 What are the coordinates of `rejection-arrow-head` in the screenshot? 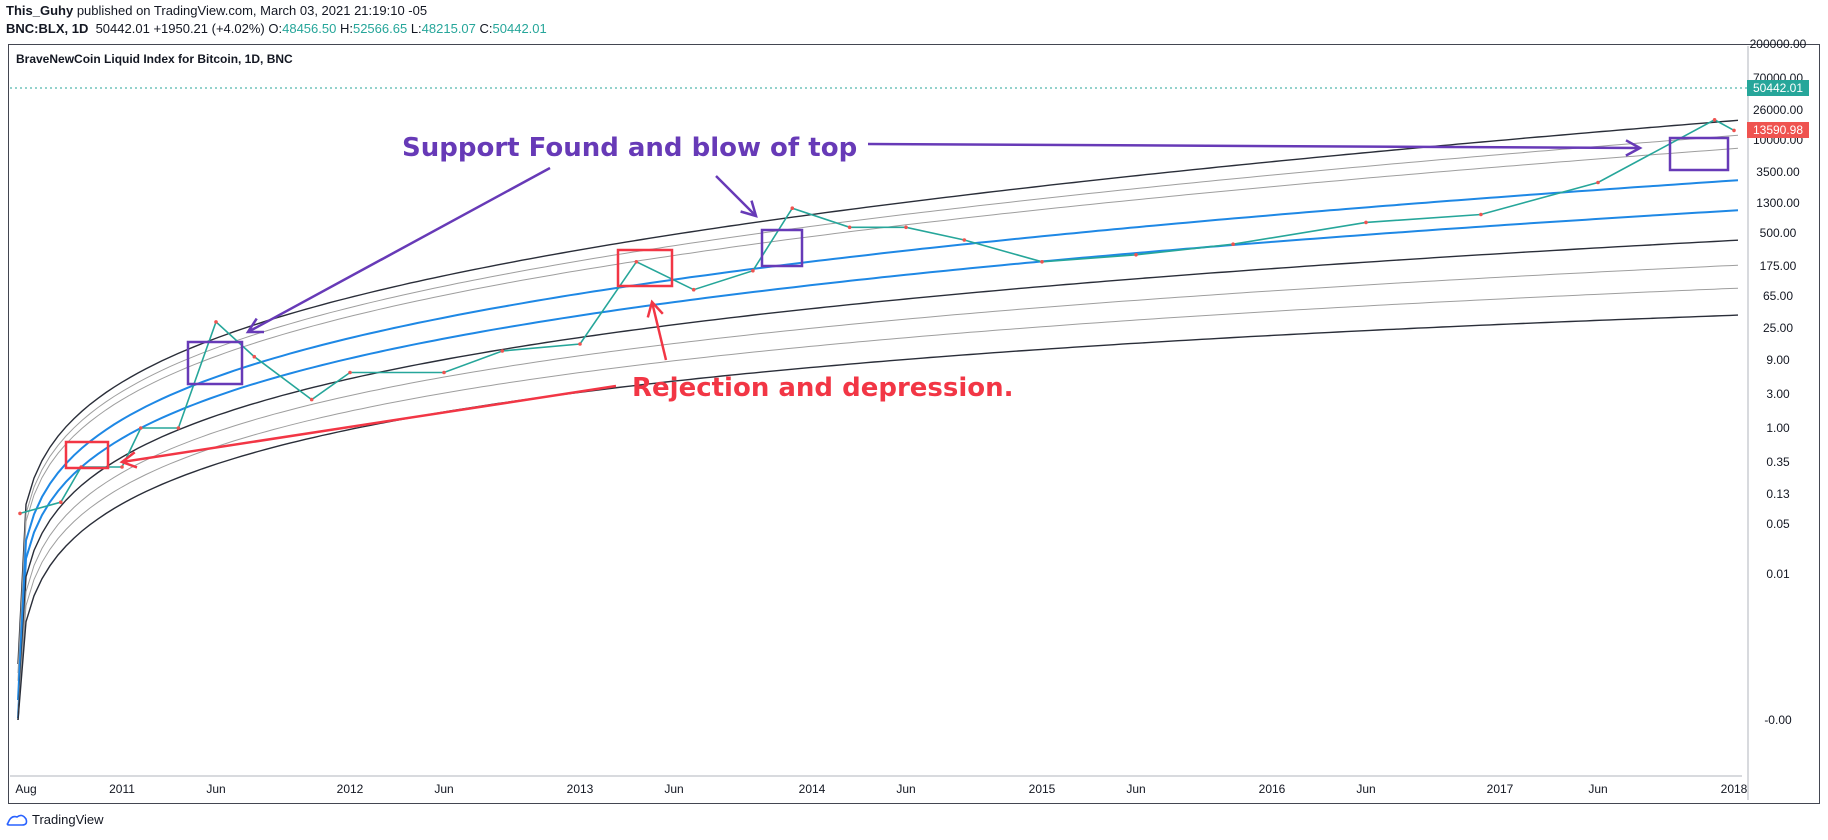 It's located at (655, 308).